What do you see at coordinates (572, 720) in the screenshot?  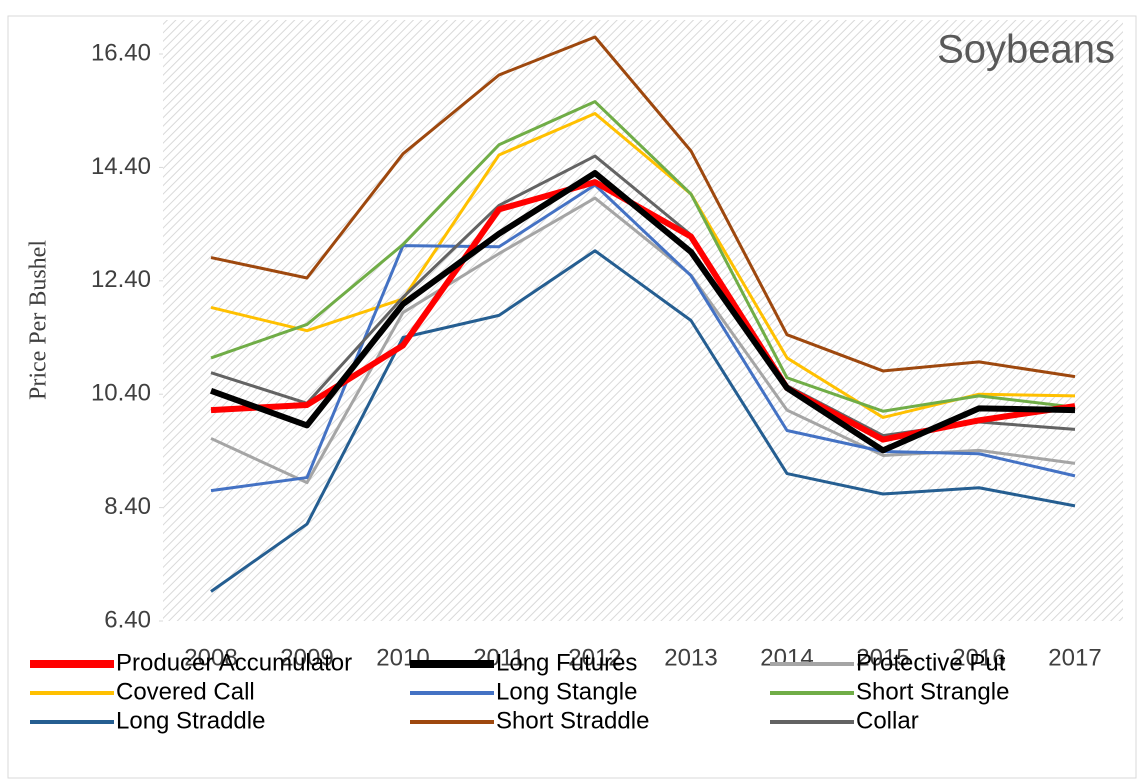 I see `legend-label: Short Straddle` at bounding box center [572, 720].